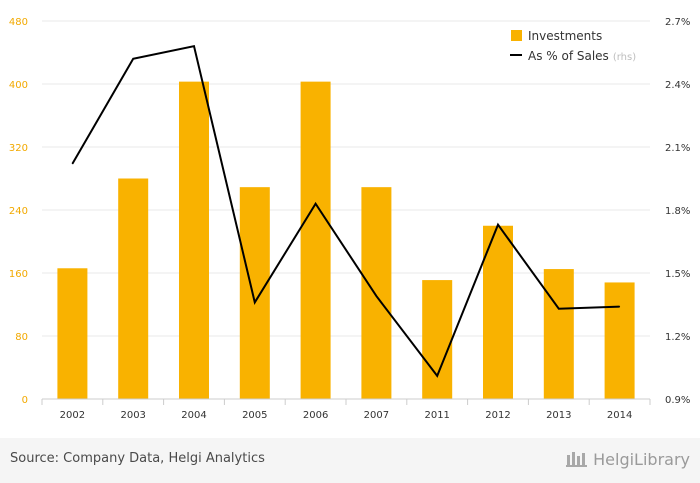 The image size is (700, 483). What do you see at coordinates (21, 337) in the screenshot?
I see `left-tick-label: 80` at bounding box center [21, 337].